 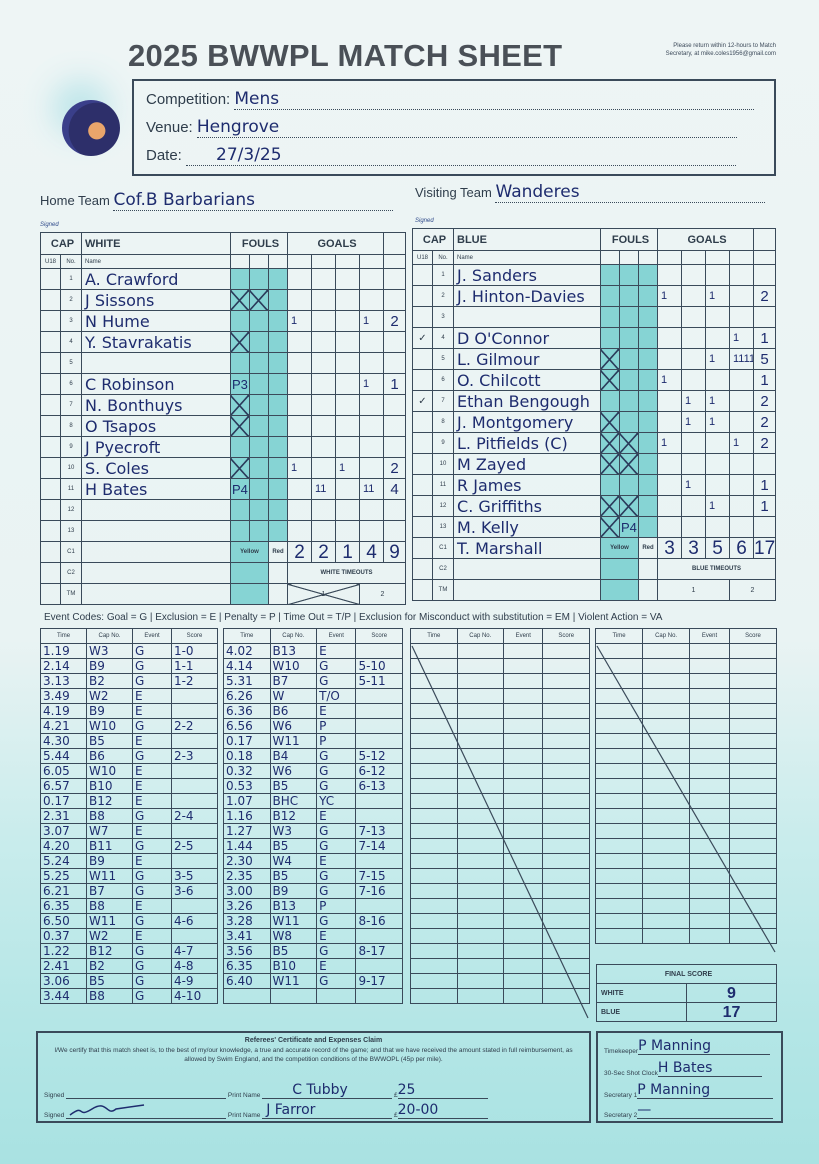 I want to click on event-cell: P, so click(x=336, y=741).